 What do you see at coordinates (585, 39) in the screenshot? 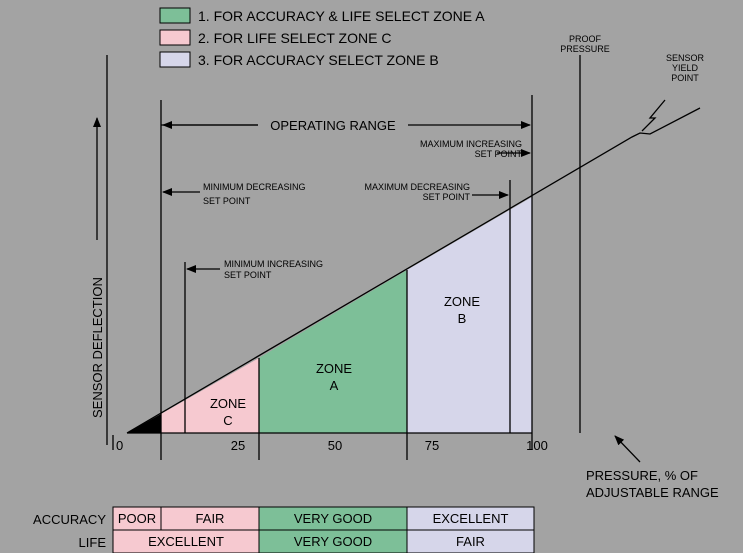
I see `annotation: PROOF` at bounding box center [585, 39].